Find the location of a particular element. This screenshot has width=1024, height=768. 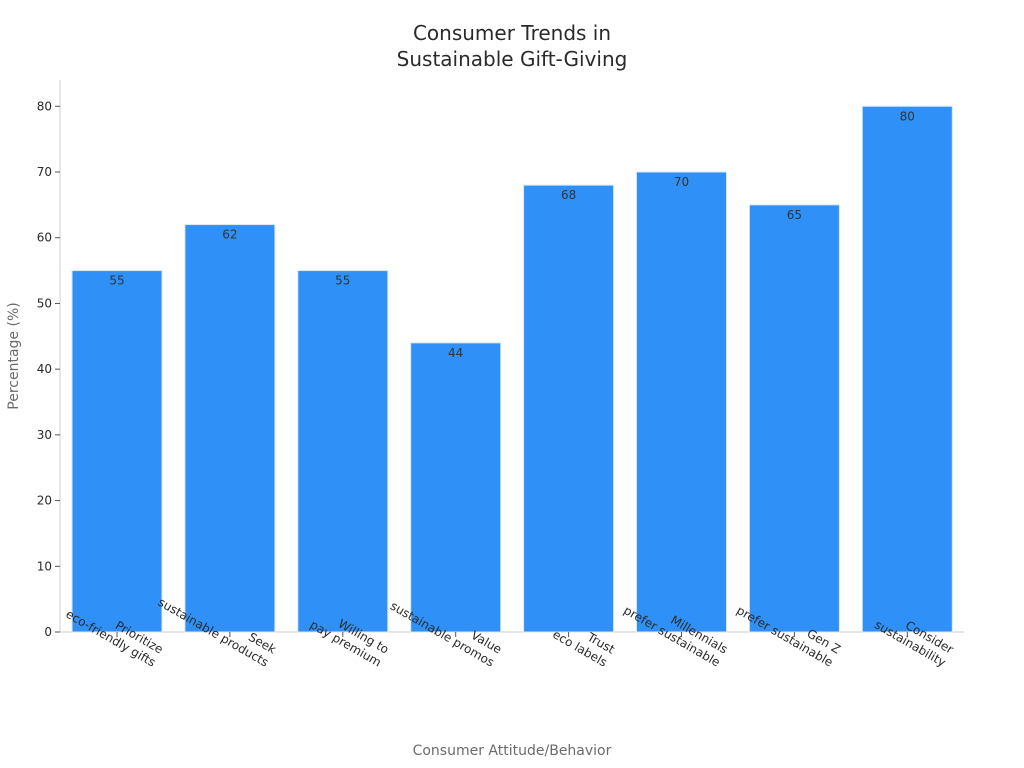

y-tick-label: 10 is located at coordinates (44, 566).